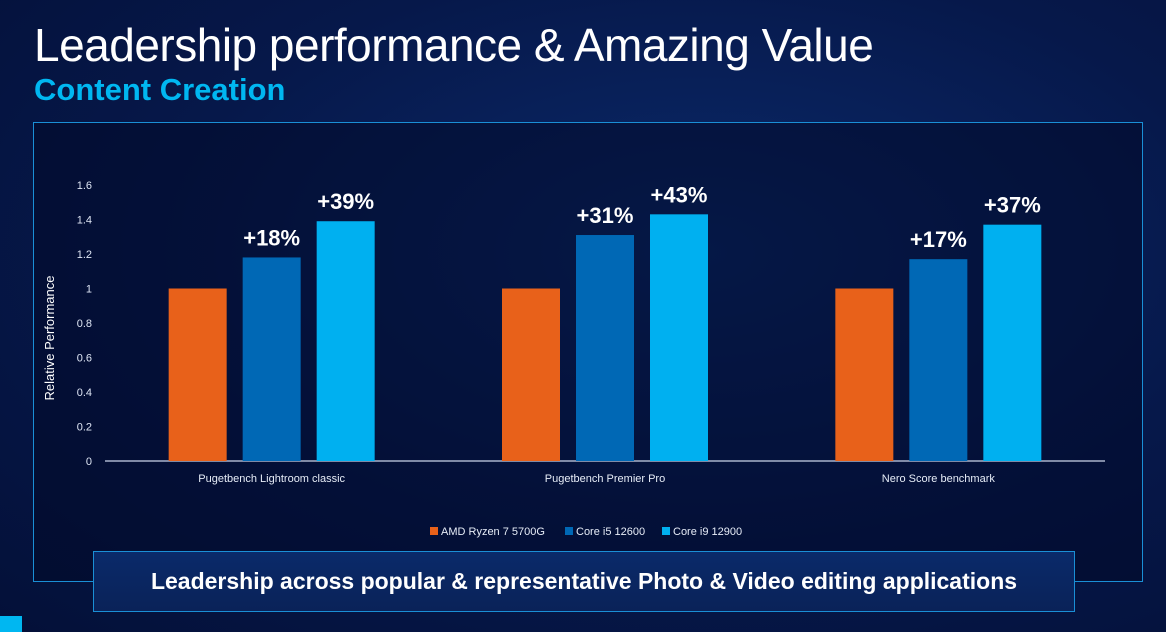 Image resolution: width=1166 pixels, height=632 pixels. Describe the element at coordinates (84, 221) in the screenshot. I see `y-tick-label: 1.4` at that location.